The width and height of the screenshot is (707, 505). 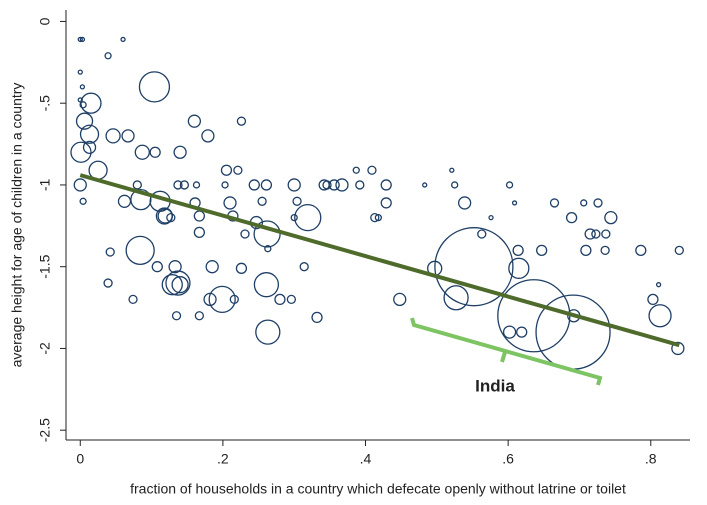 I want to click on x-tick-label: 0, so click(x=80, y=459).